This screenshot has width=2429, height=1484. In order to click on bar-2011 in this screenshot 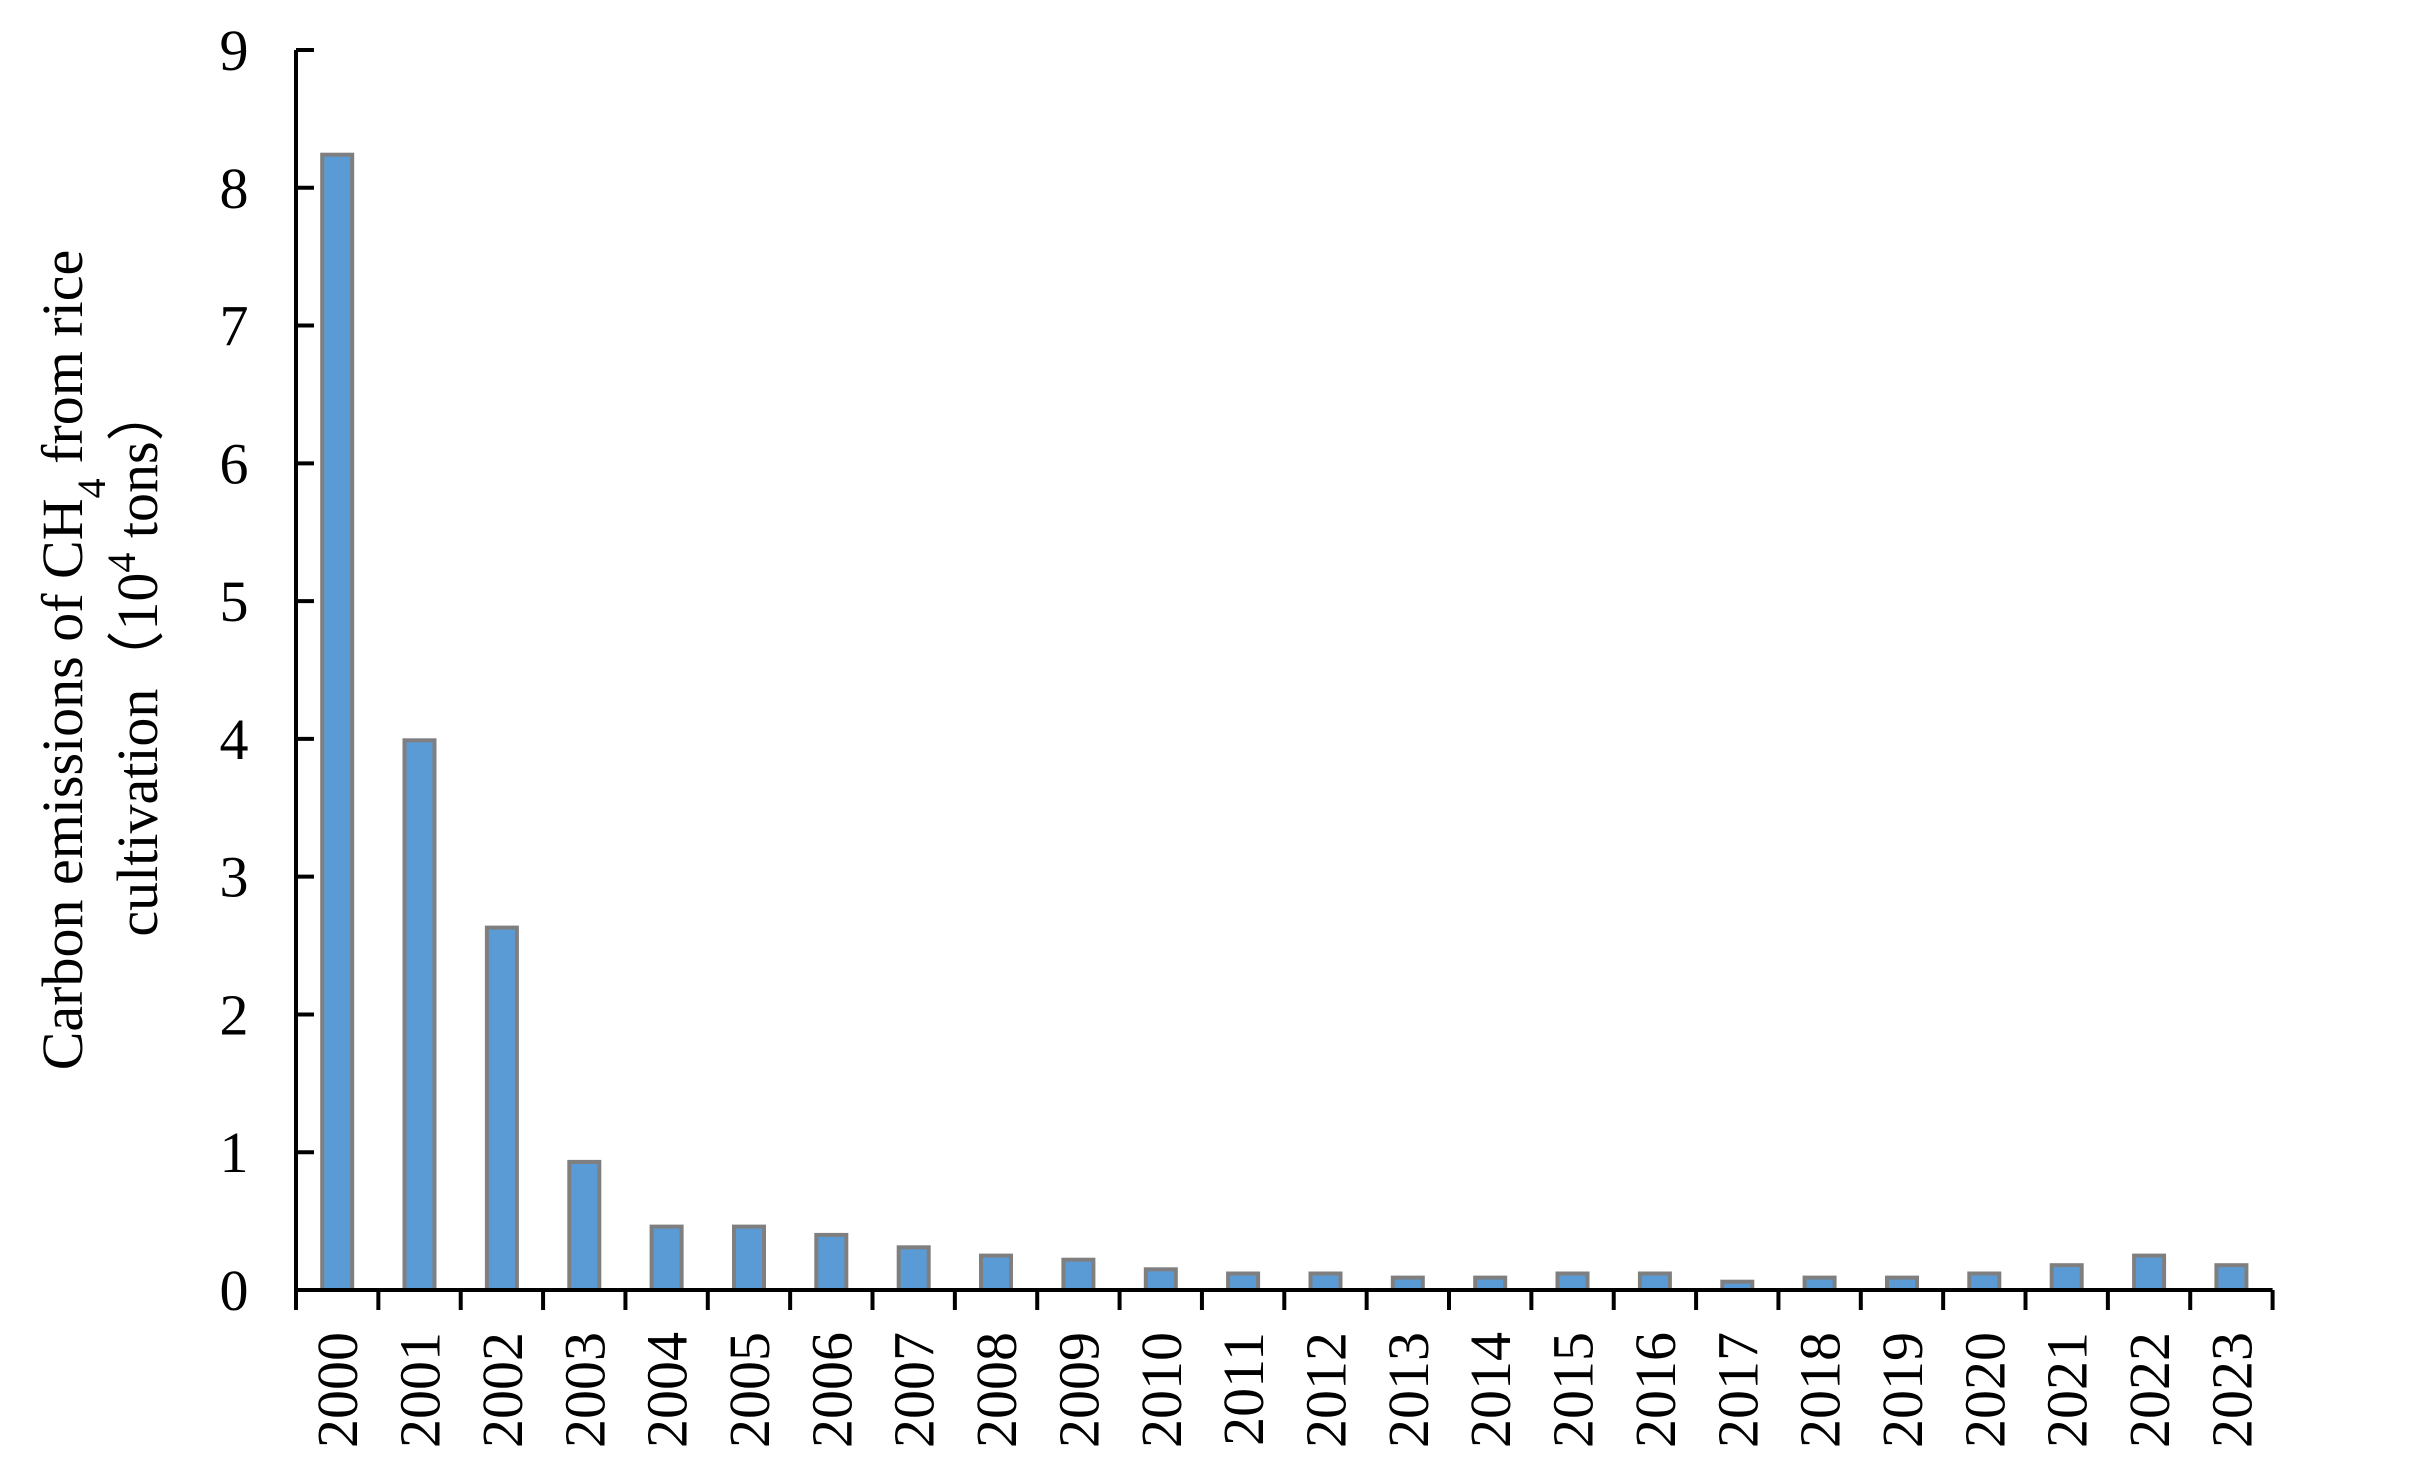, I will do `click(1243, 1281)`.